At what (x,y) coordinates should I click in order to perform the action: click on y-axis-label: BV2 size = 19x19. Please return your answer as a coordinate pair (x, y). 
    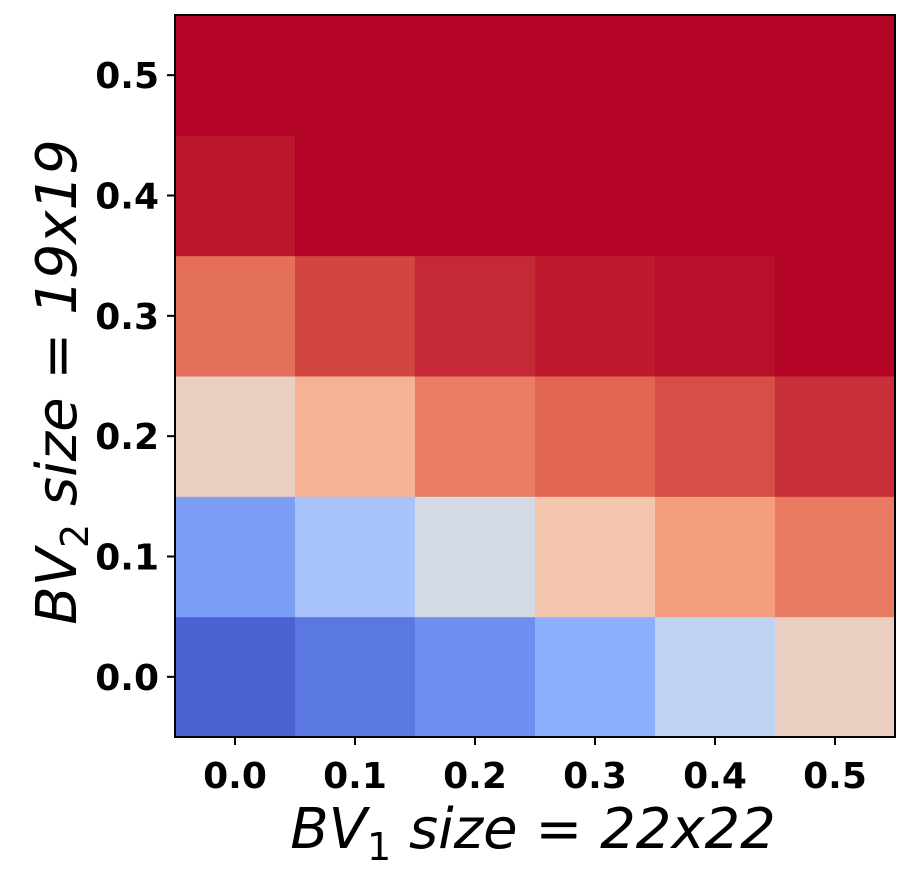
    Looking at the image, I should click on (61, 381).